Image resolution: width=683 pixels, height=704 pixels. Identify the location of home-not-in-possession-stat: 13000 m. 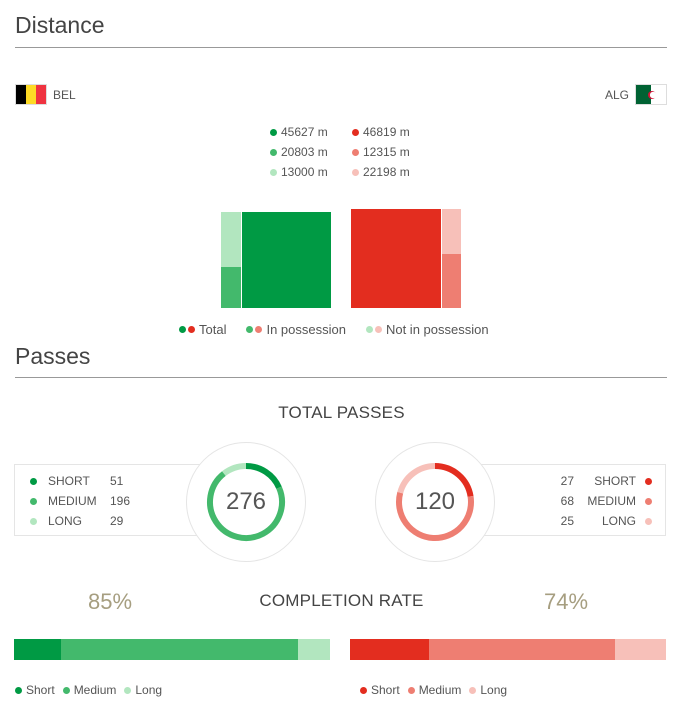
(299, 172).